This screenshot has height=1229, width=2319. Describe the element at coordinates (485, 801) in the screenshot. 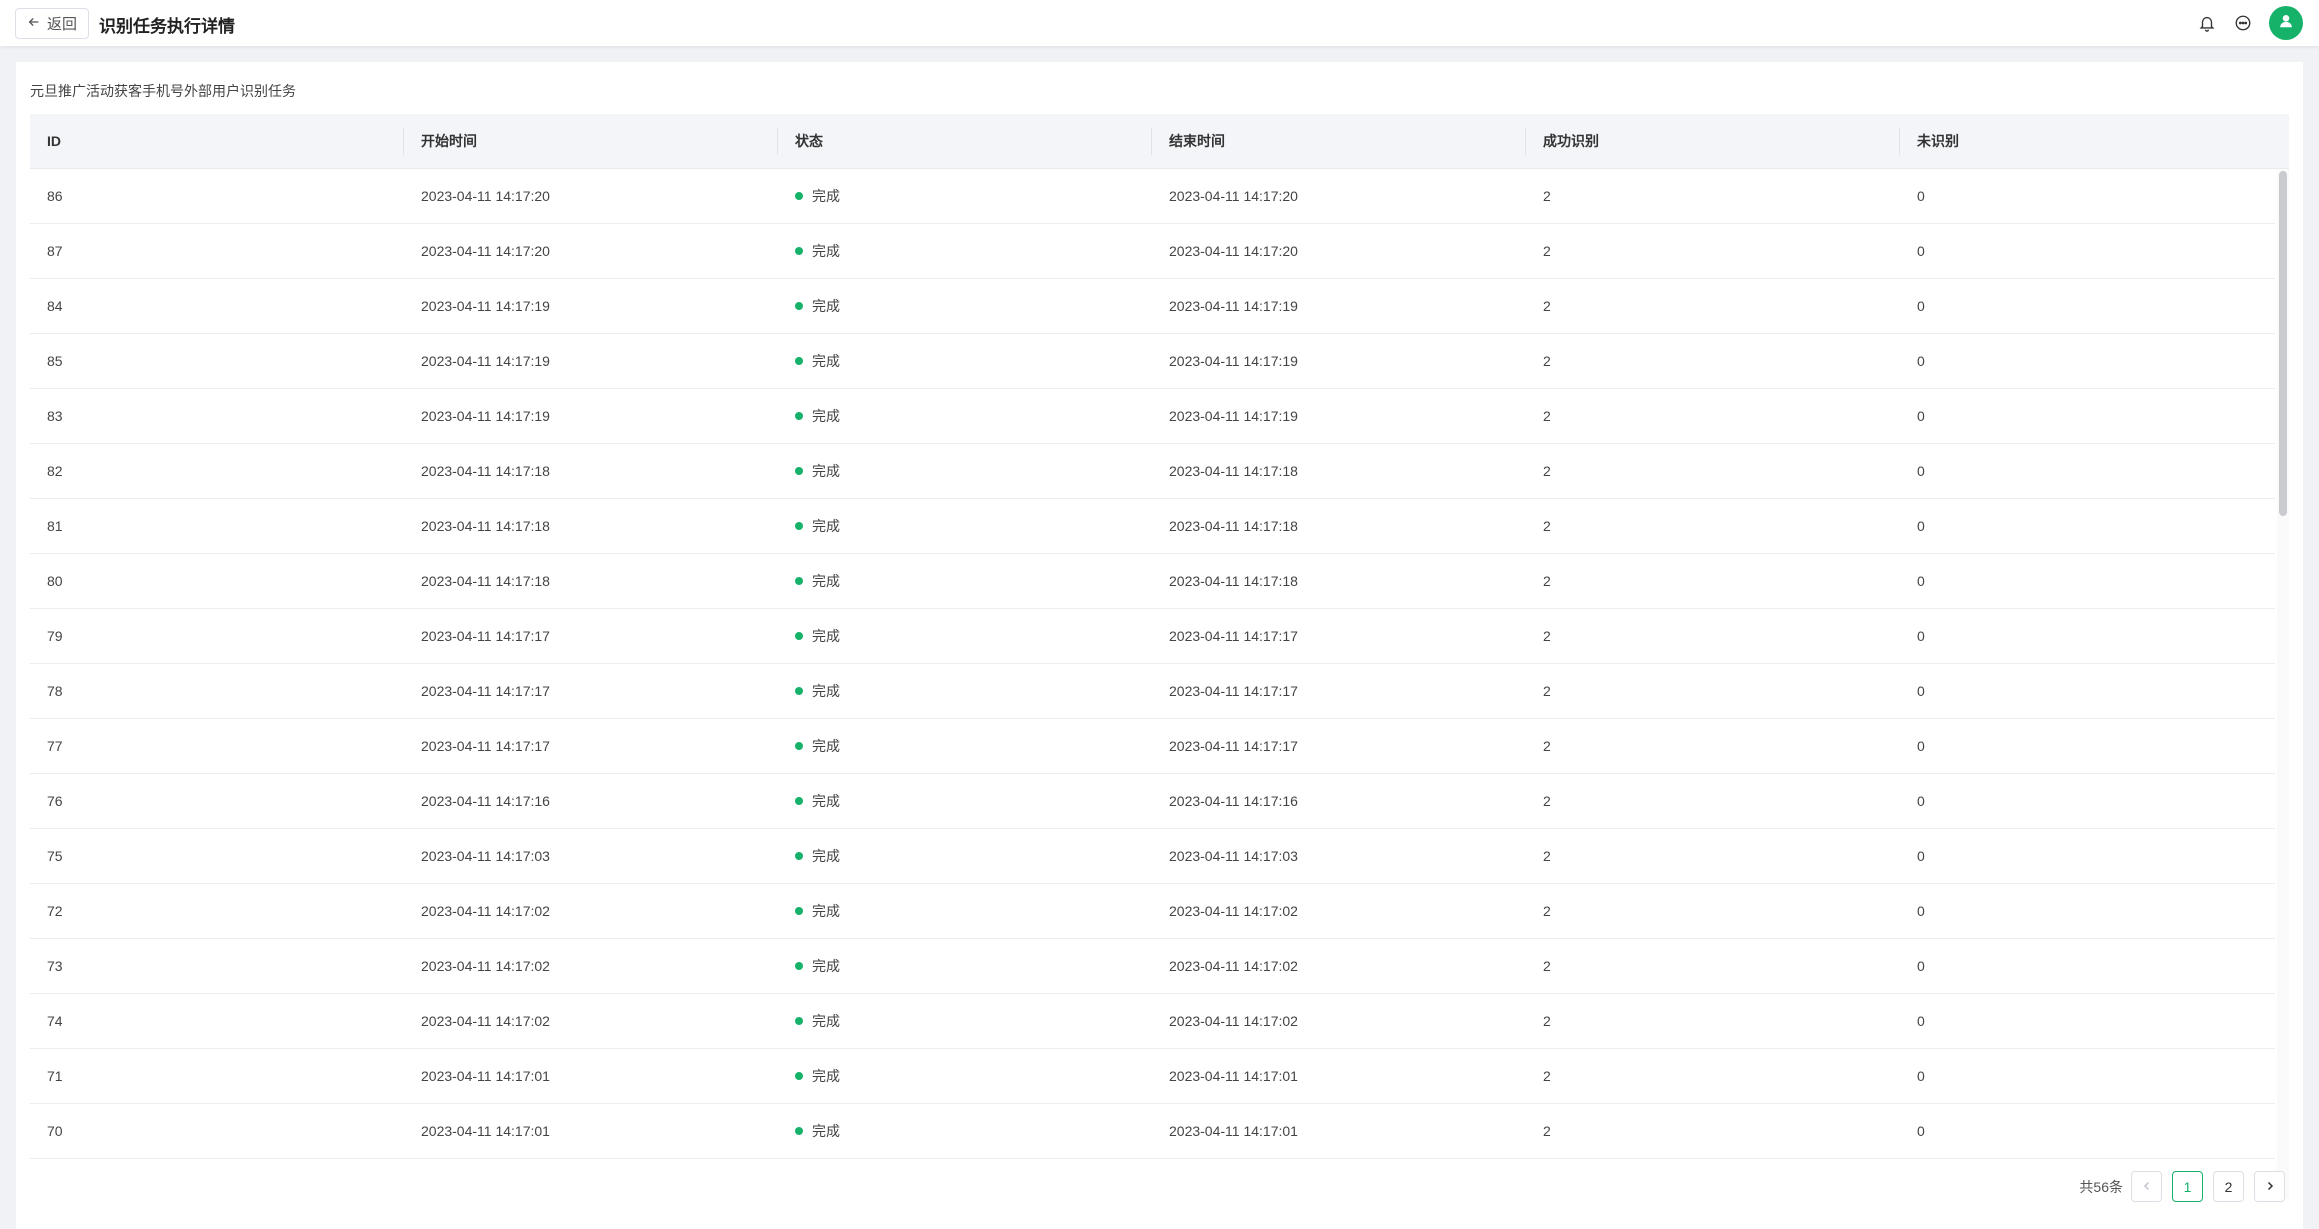

I see `cell-start-time: 2023-04-11 14:17:16` at that location.